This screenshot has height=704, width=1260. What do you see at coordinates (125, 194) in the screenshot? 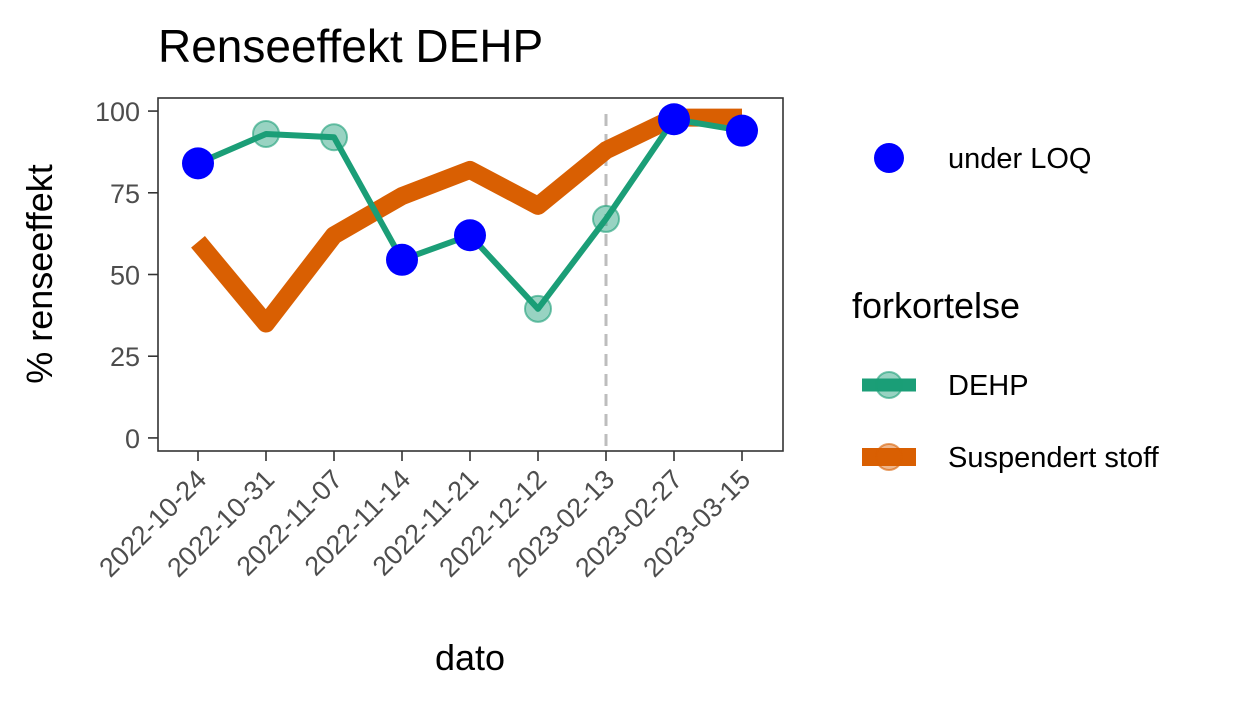
I see `y-tick-label: 75` at bounding box center [125, 194].